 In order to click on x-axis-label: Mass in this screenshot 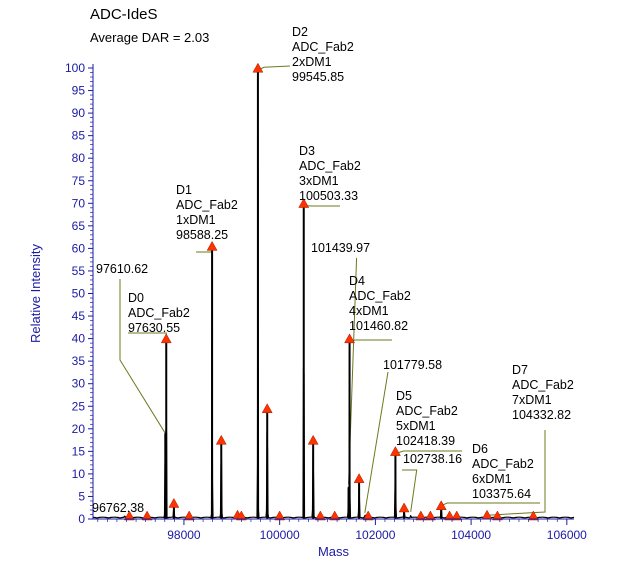, I will do `click(334, 551)`.